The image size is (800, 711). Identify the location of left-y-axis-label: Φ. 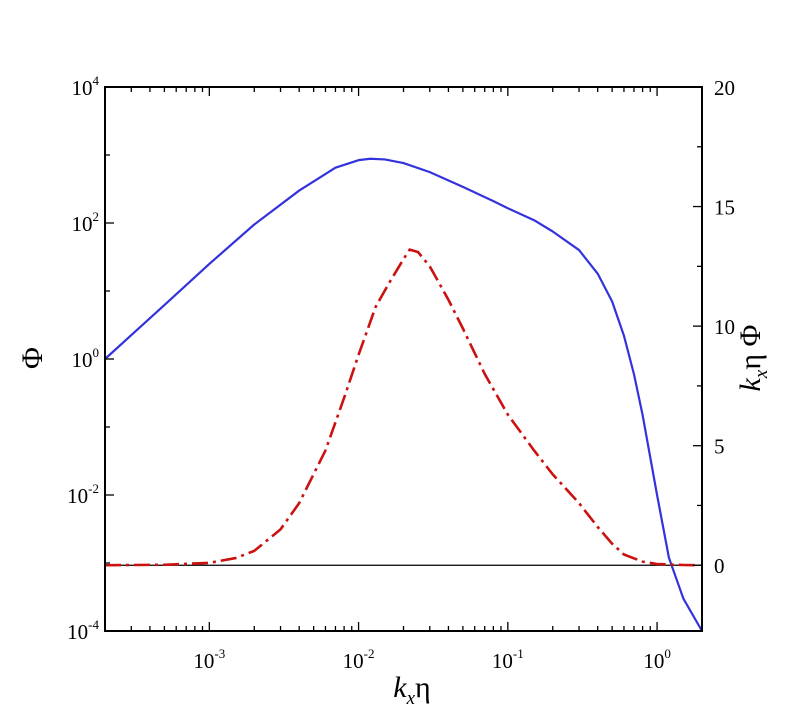
(32, 358).